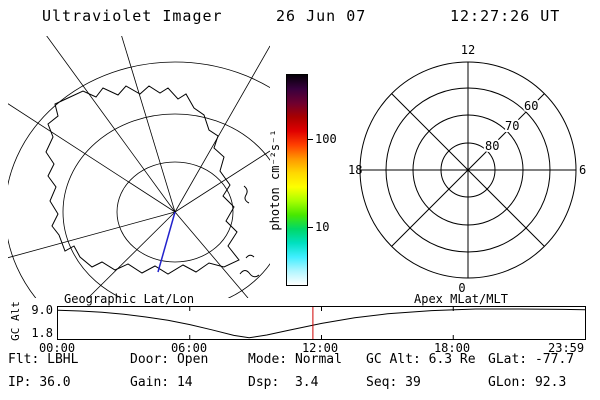  I want to click on header-date: 26 Jun 07, so click(321, 16).